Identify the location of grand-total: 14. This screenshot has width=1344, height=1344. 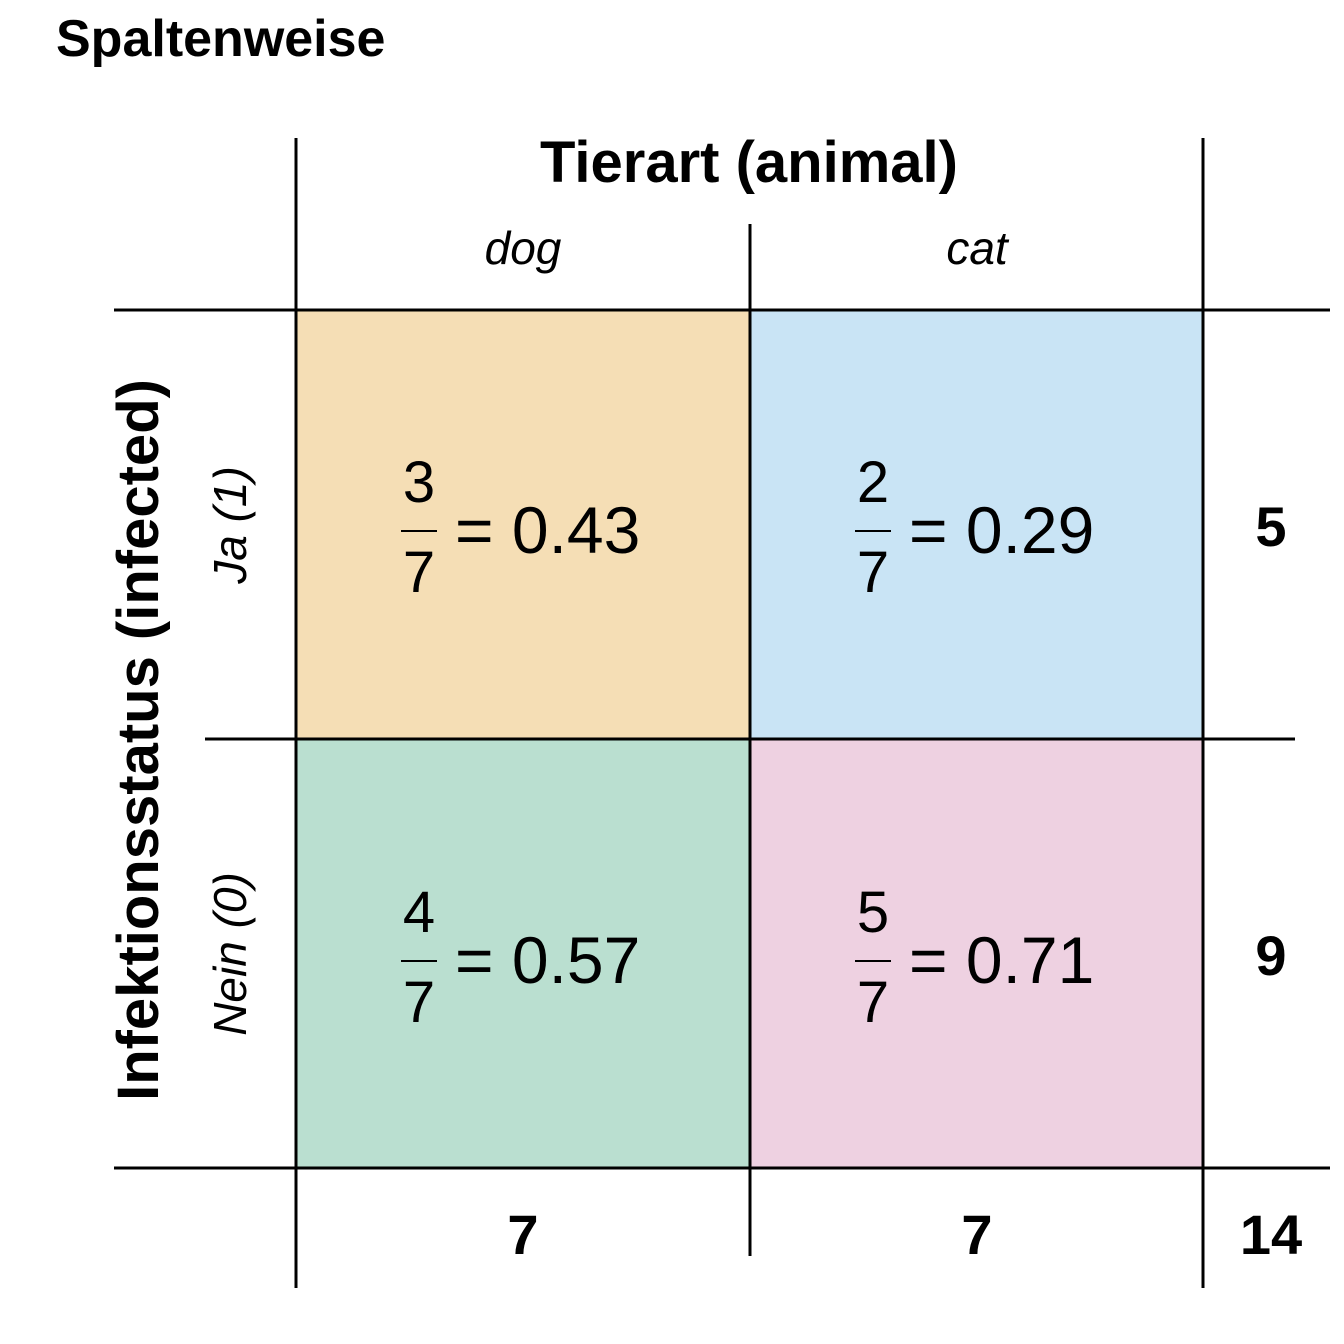
(1271, 1234).